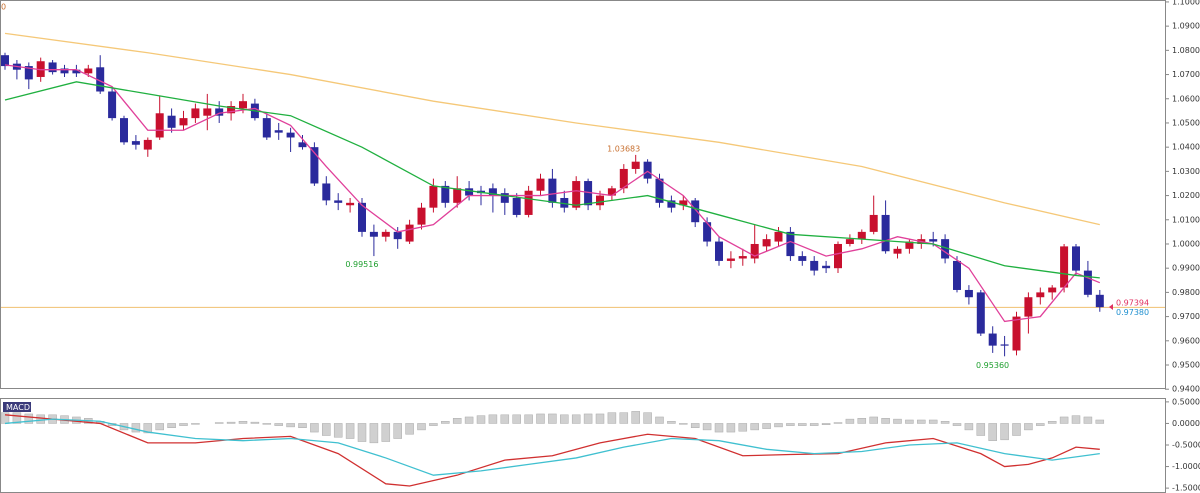 Image resolution: width=1200 pixels, height=493 pixels. I want to click on annotation: 0.99516, so click(361, 264).